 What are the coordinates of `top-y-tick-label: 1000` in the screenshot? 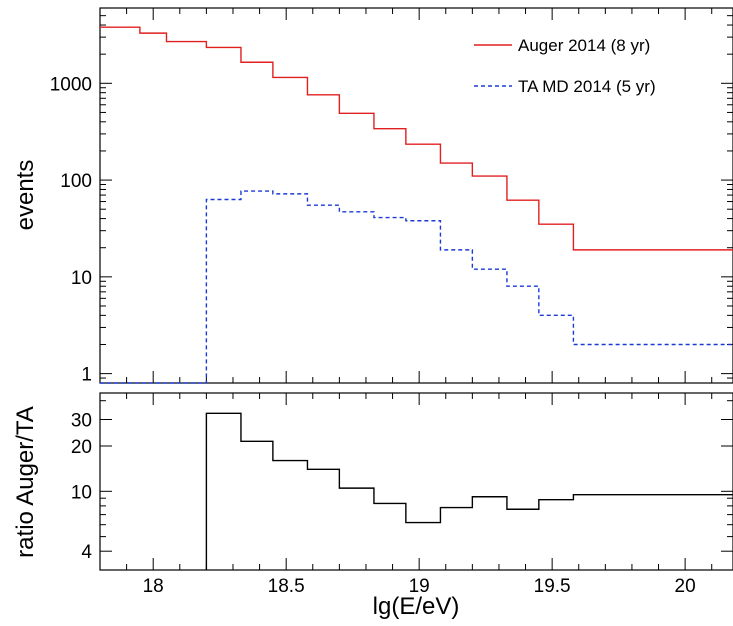 It's located at (71, 84).